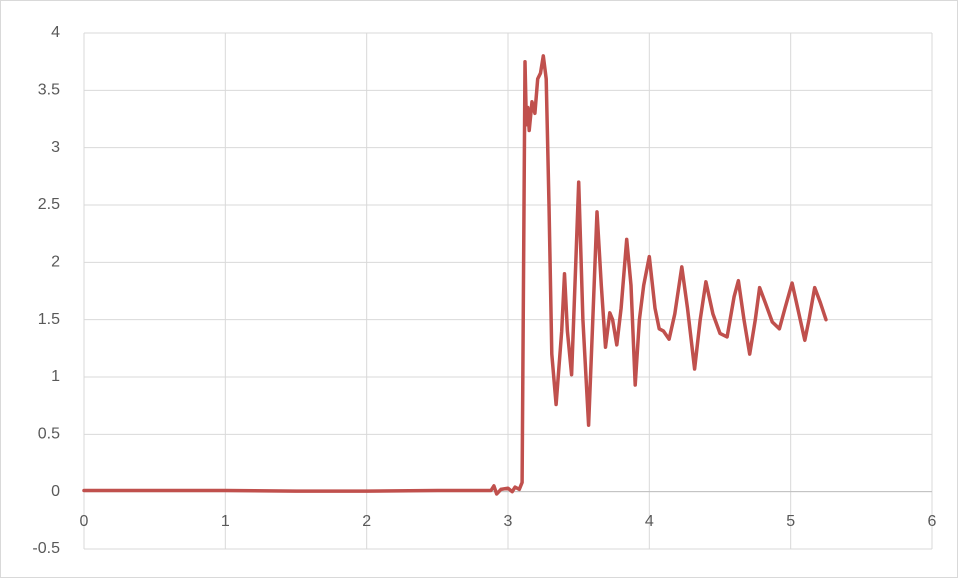  I want to click on x-tick-label: 3, so click(508, 521).